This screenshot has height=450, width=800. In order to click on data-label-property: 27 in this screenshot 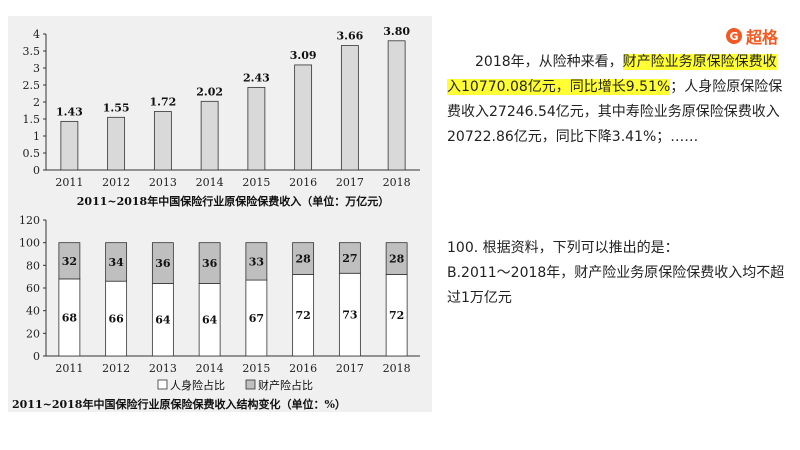, I will do `click(349, 258)`.